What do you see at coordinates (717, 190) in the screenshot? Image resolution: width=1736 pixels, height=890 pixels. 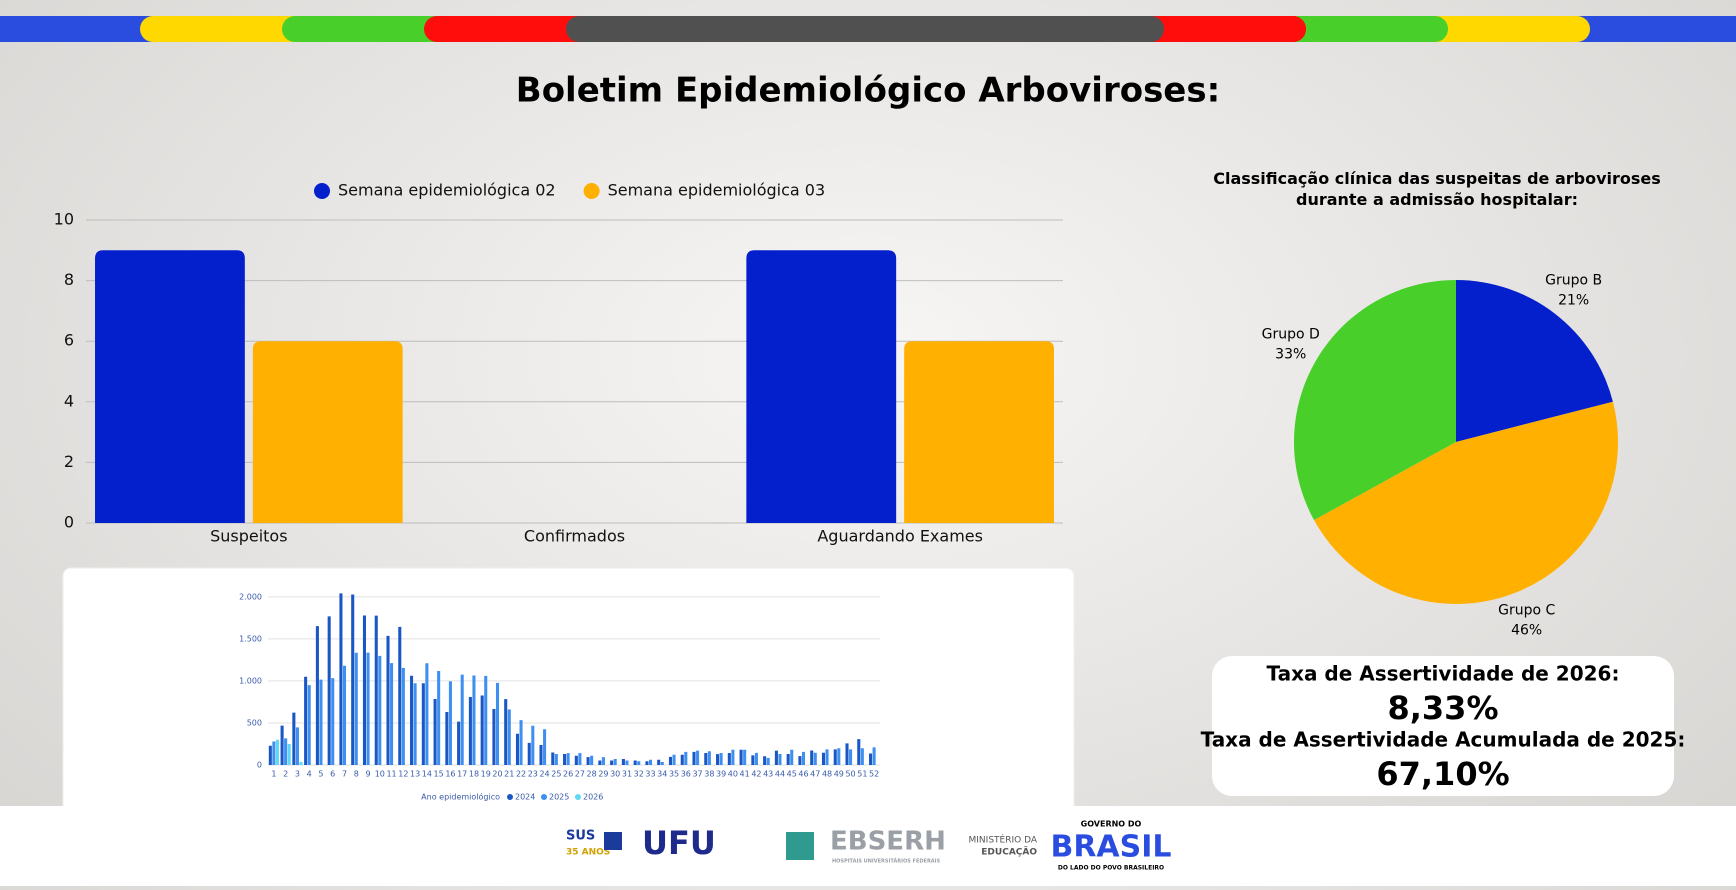 I see `legend-label: Semana epidemiológica 03` at bounding box center [717, 190].